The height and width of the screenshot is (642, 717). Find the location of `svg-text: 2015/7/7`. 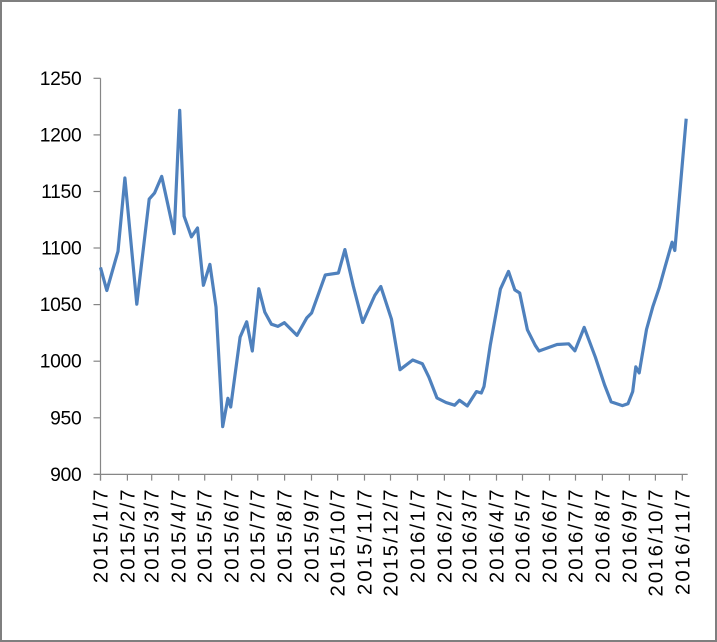

svg-text: 2015/7/7 is located at coordinates (259, 535).